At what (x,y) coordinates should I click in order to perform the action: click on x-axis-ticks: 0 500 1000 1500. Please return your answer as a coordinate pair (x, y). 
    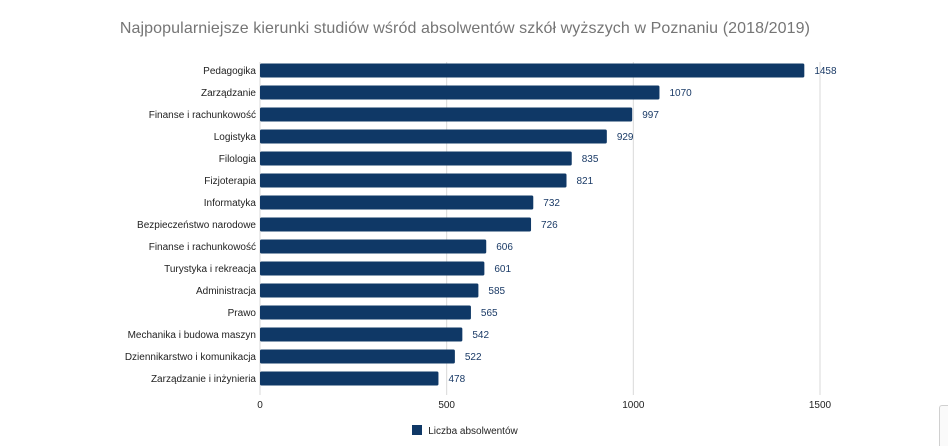
    Looking at the image, I should click on (544, 405).